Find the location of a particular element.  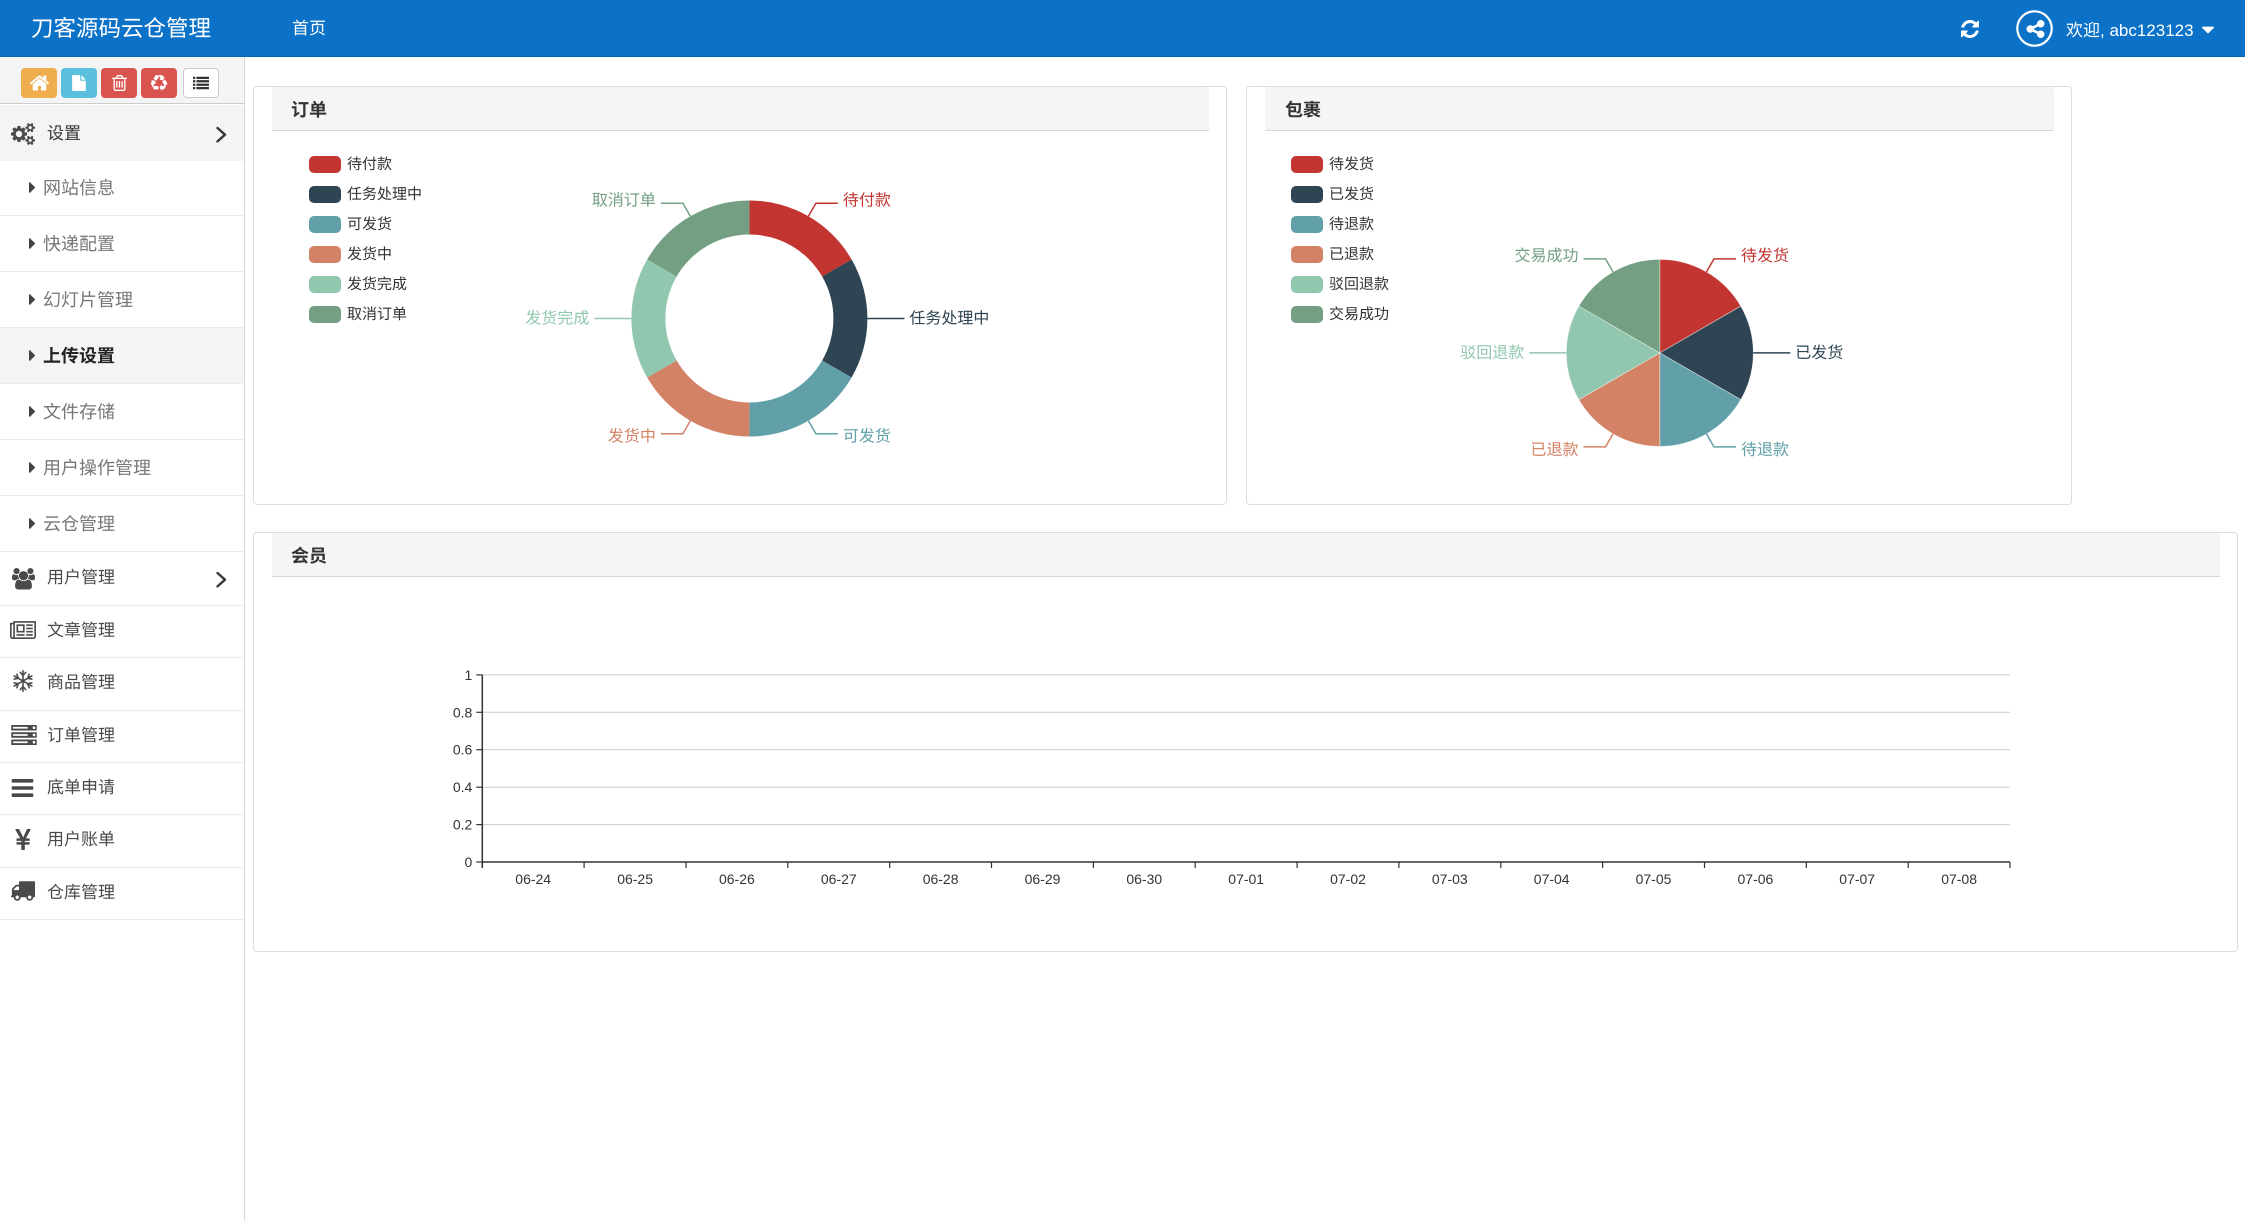

svg-text: 07-01 is located at coordinates (1246, 879).